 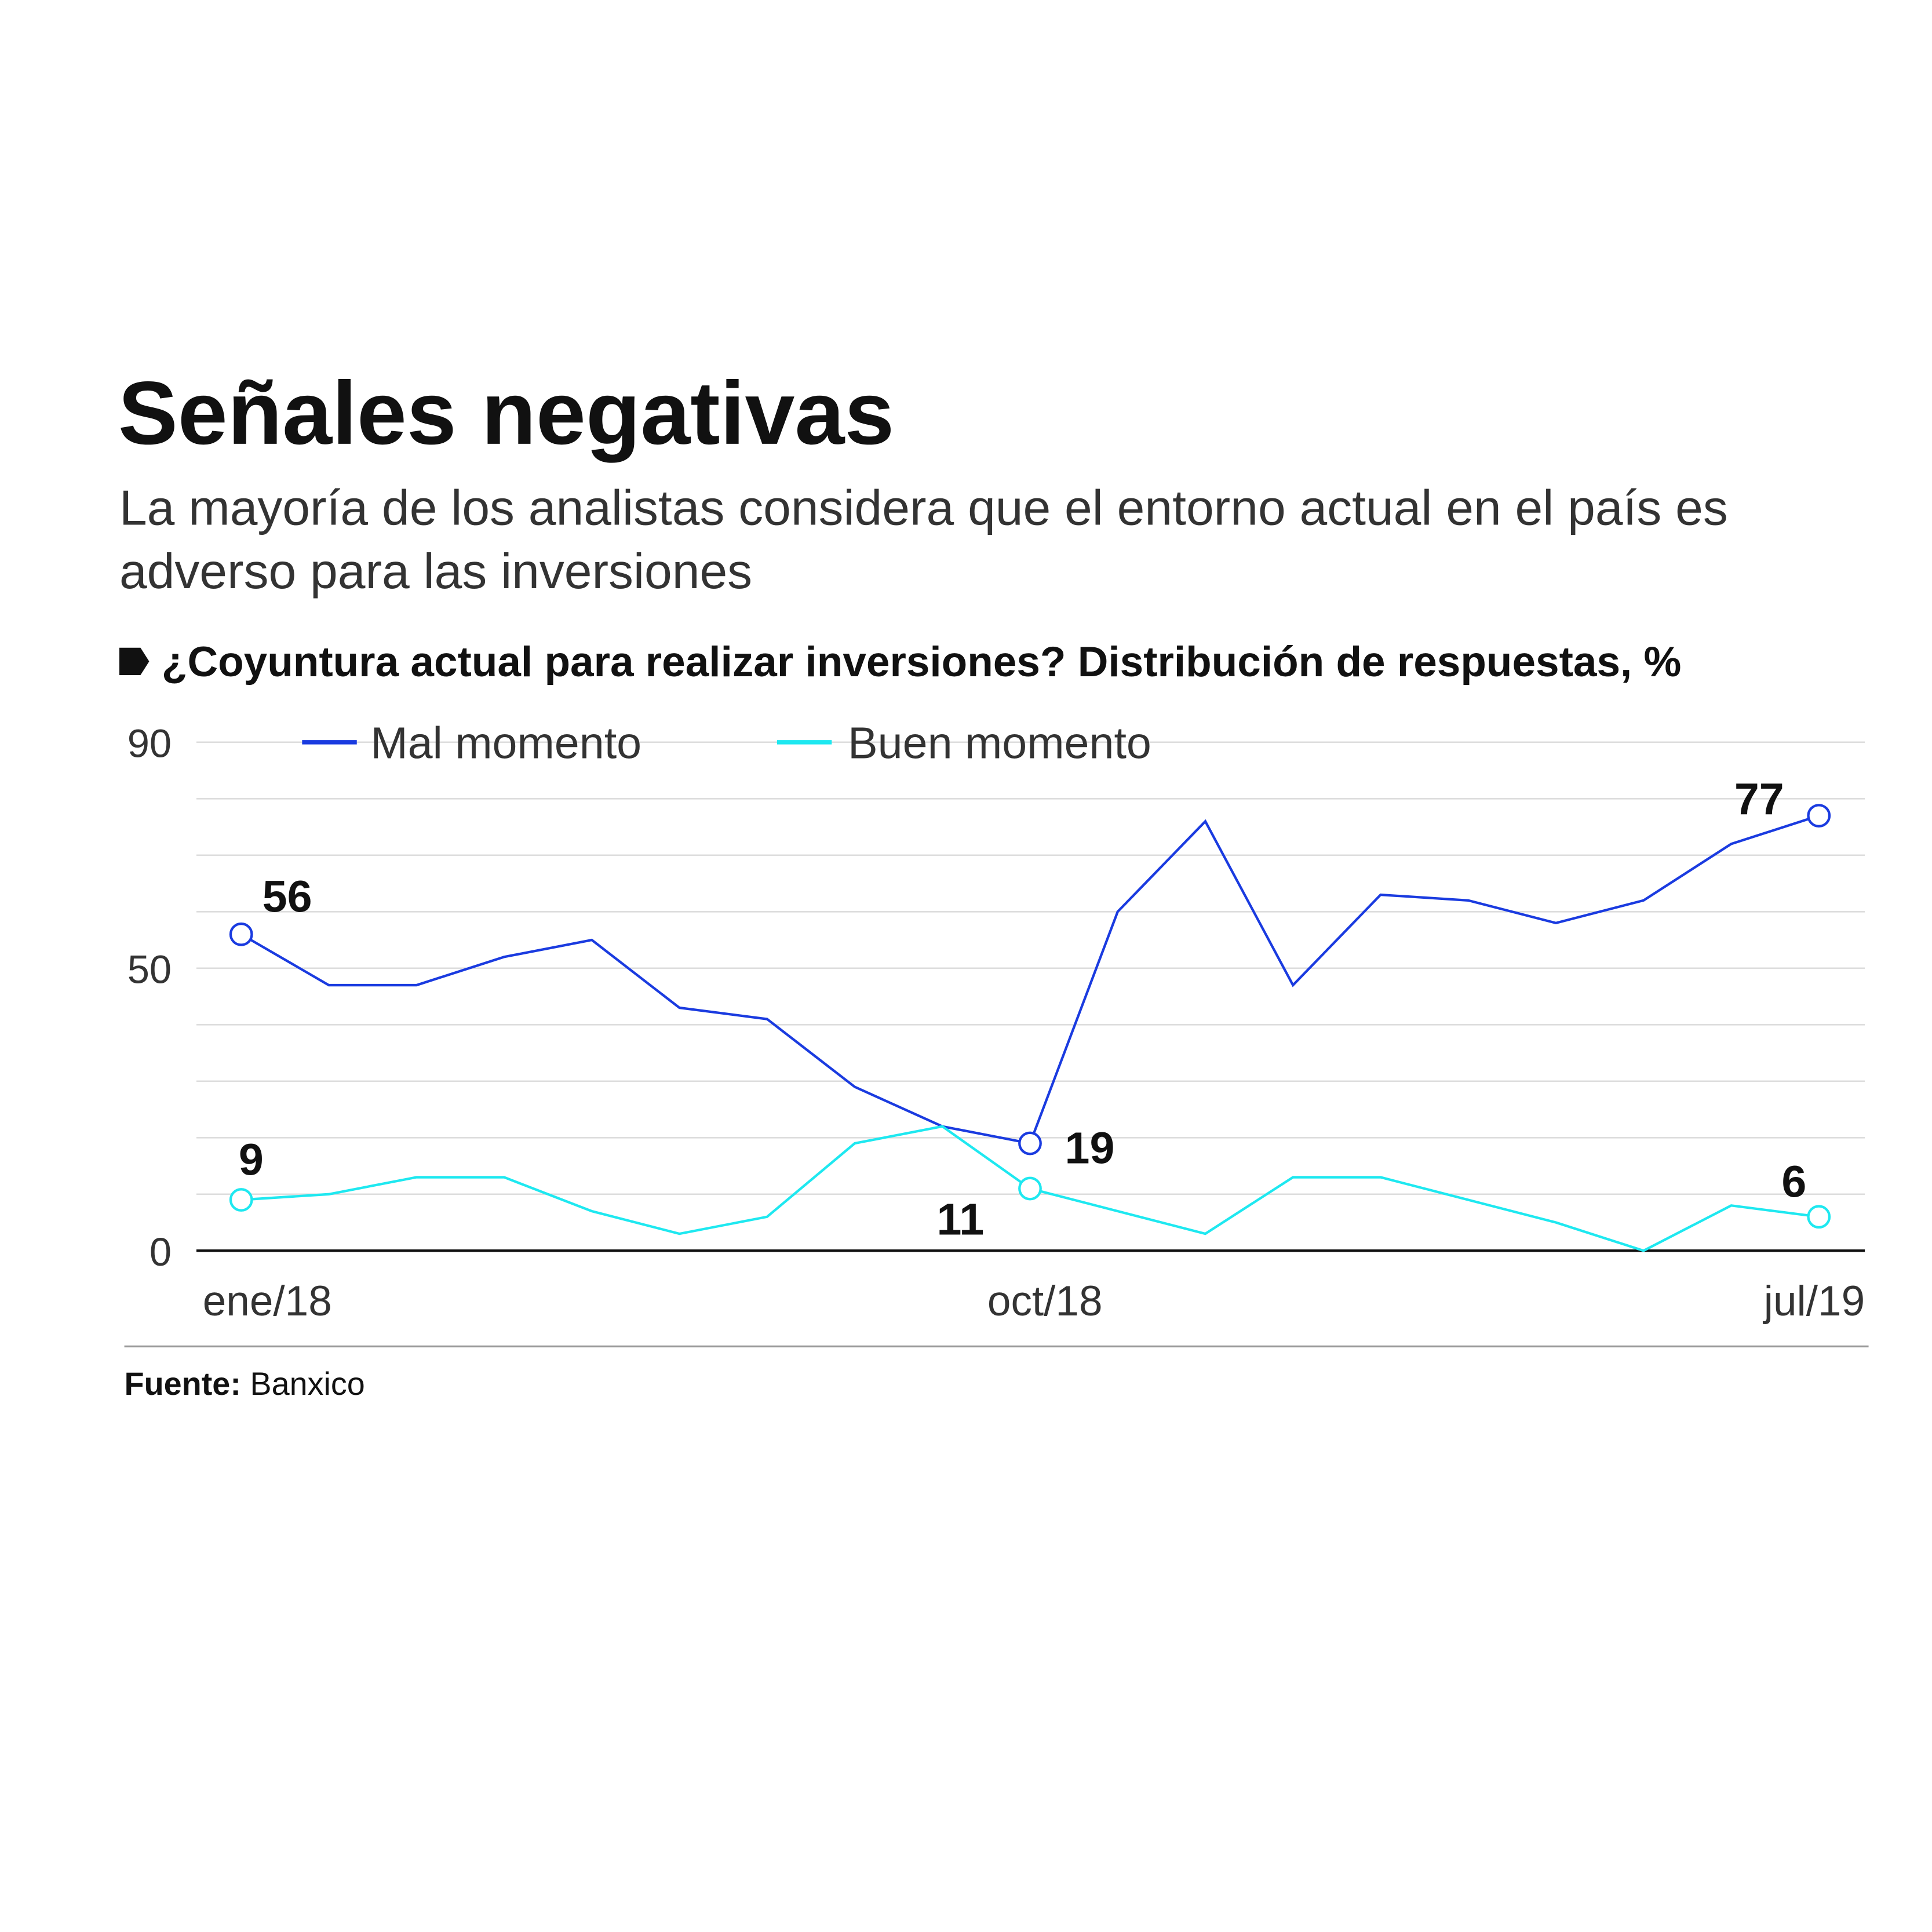 What do you see at coordinates (251, 1160) in the screenshot?
I see `data-label: 9` at bounding box center [251, 1160].